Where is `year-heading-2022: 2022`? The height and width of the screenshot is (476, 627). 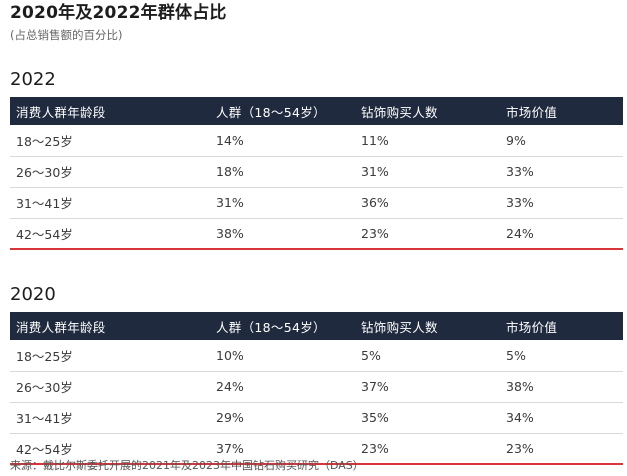 year-heading-2022: 2022 is located at coordinates (33, 79).